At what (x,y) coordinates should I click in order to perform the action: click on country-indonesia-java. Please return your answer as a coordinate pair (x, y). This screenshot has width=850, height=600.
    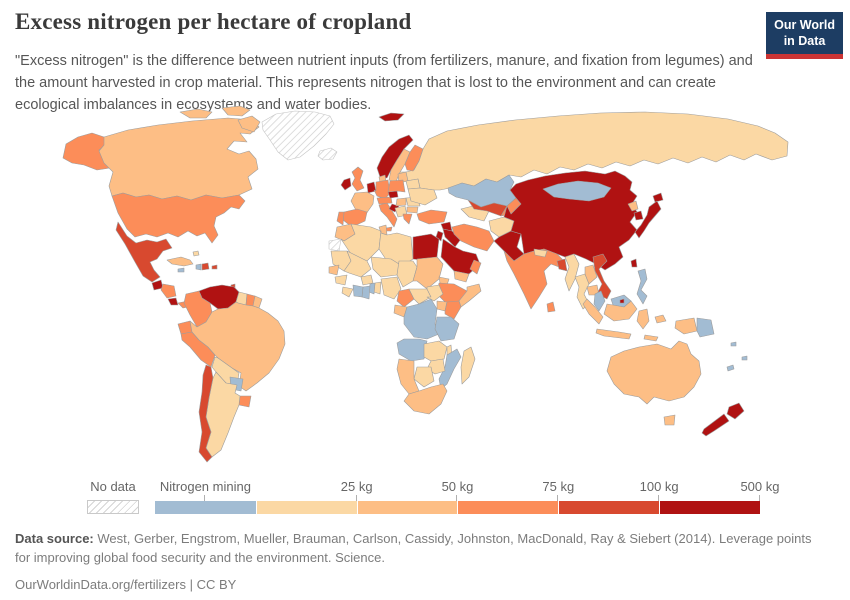
    Looking at the image, I should click on (613, 334).